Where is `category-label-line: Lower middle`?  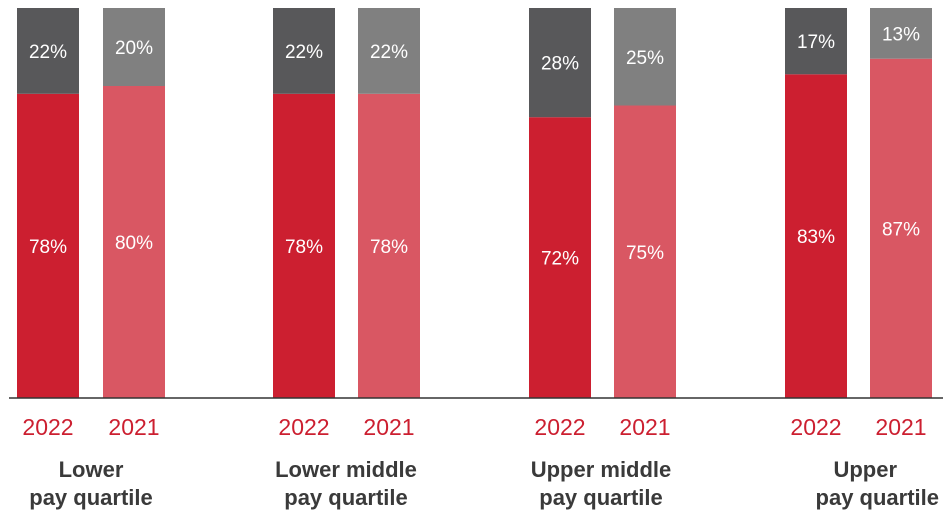
category-label-line: Lower middle is located at coordinates (346, 469).